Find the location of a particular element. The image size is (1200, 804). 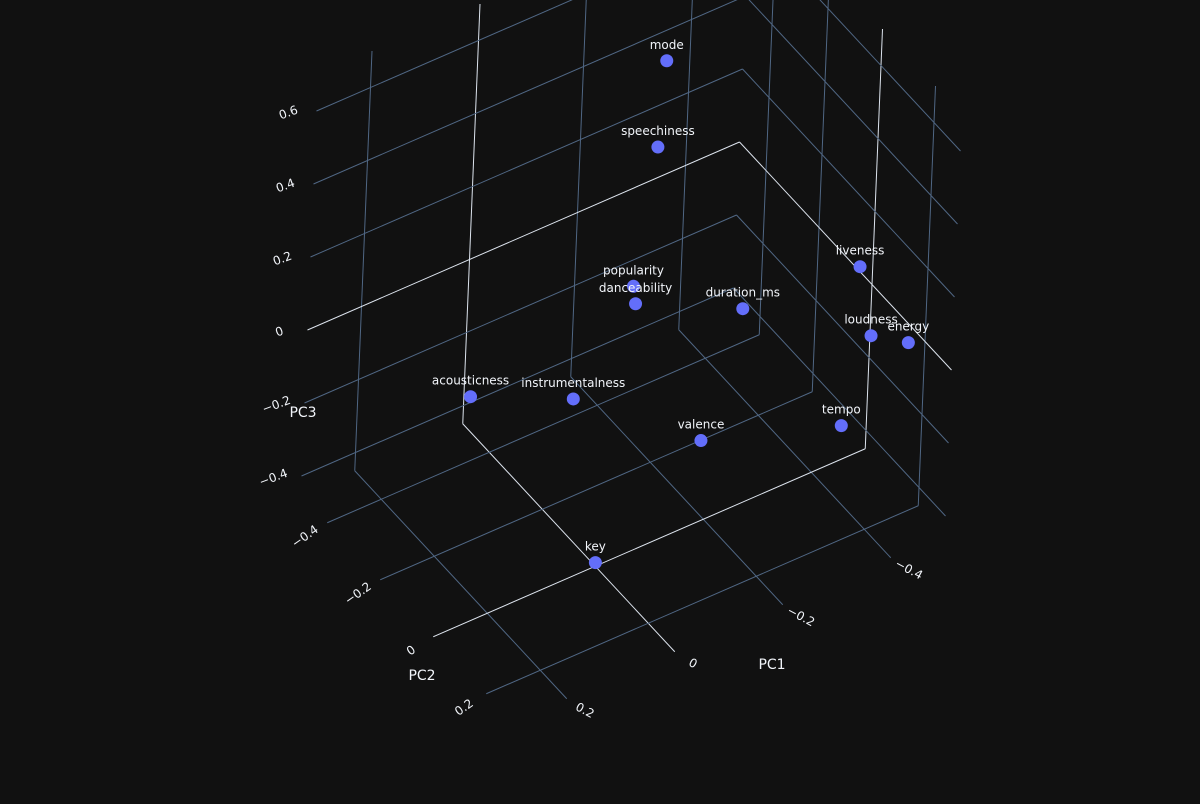

data-point-valence: valence is located at coordinates (701, 433).